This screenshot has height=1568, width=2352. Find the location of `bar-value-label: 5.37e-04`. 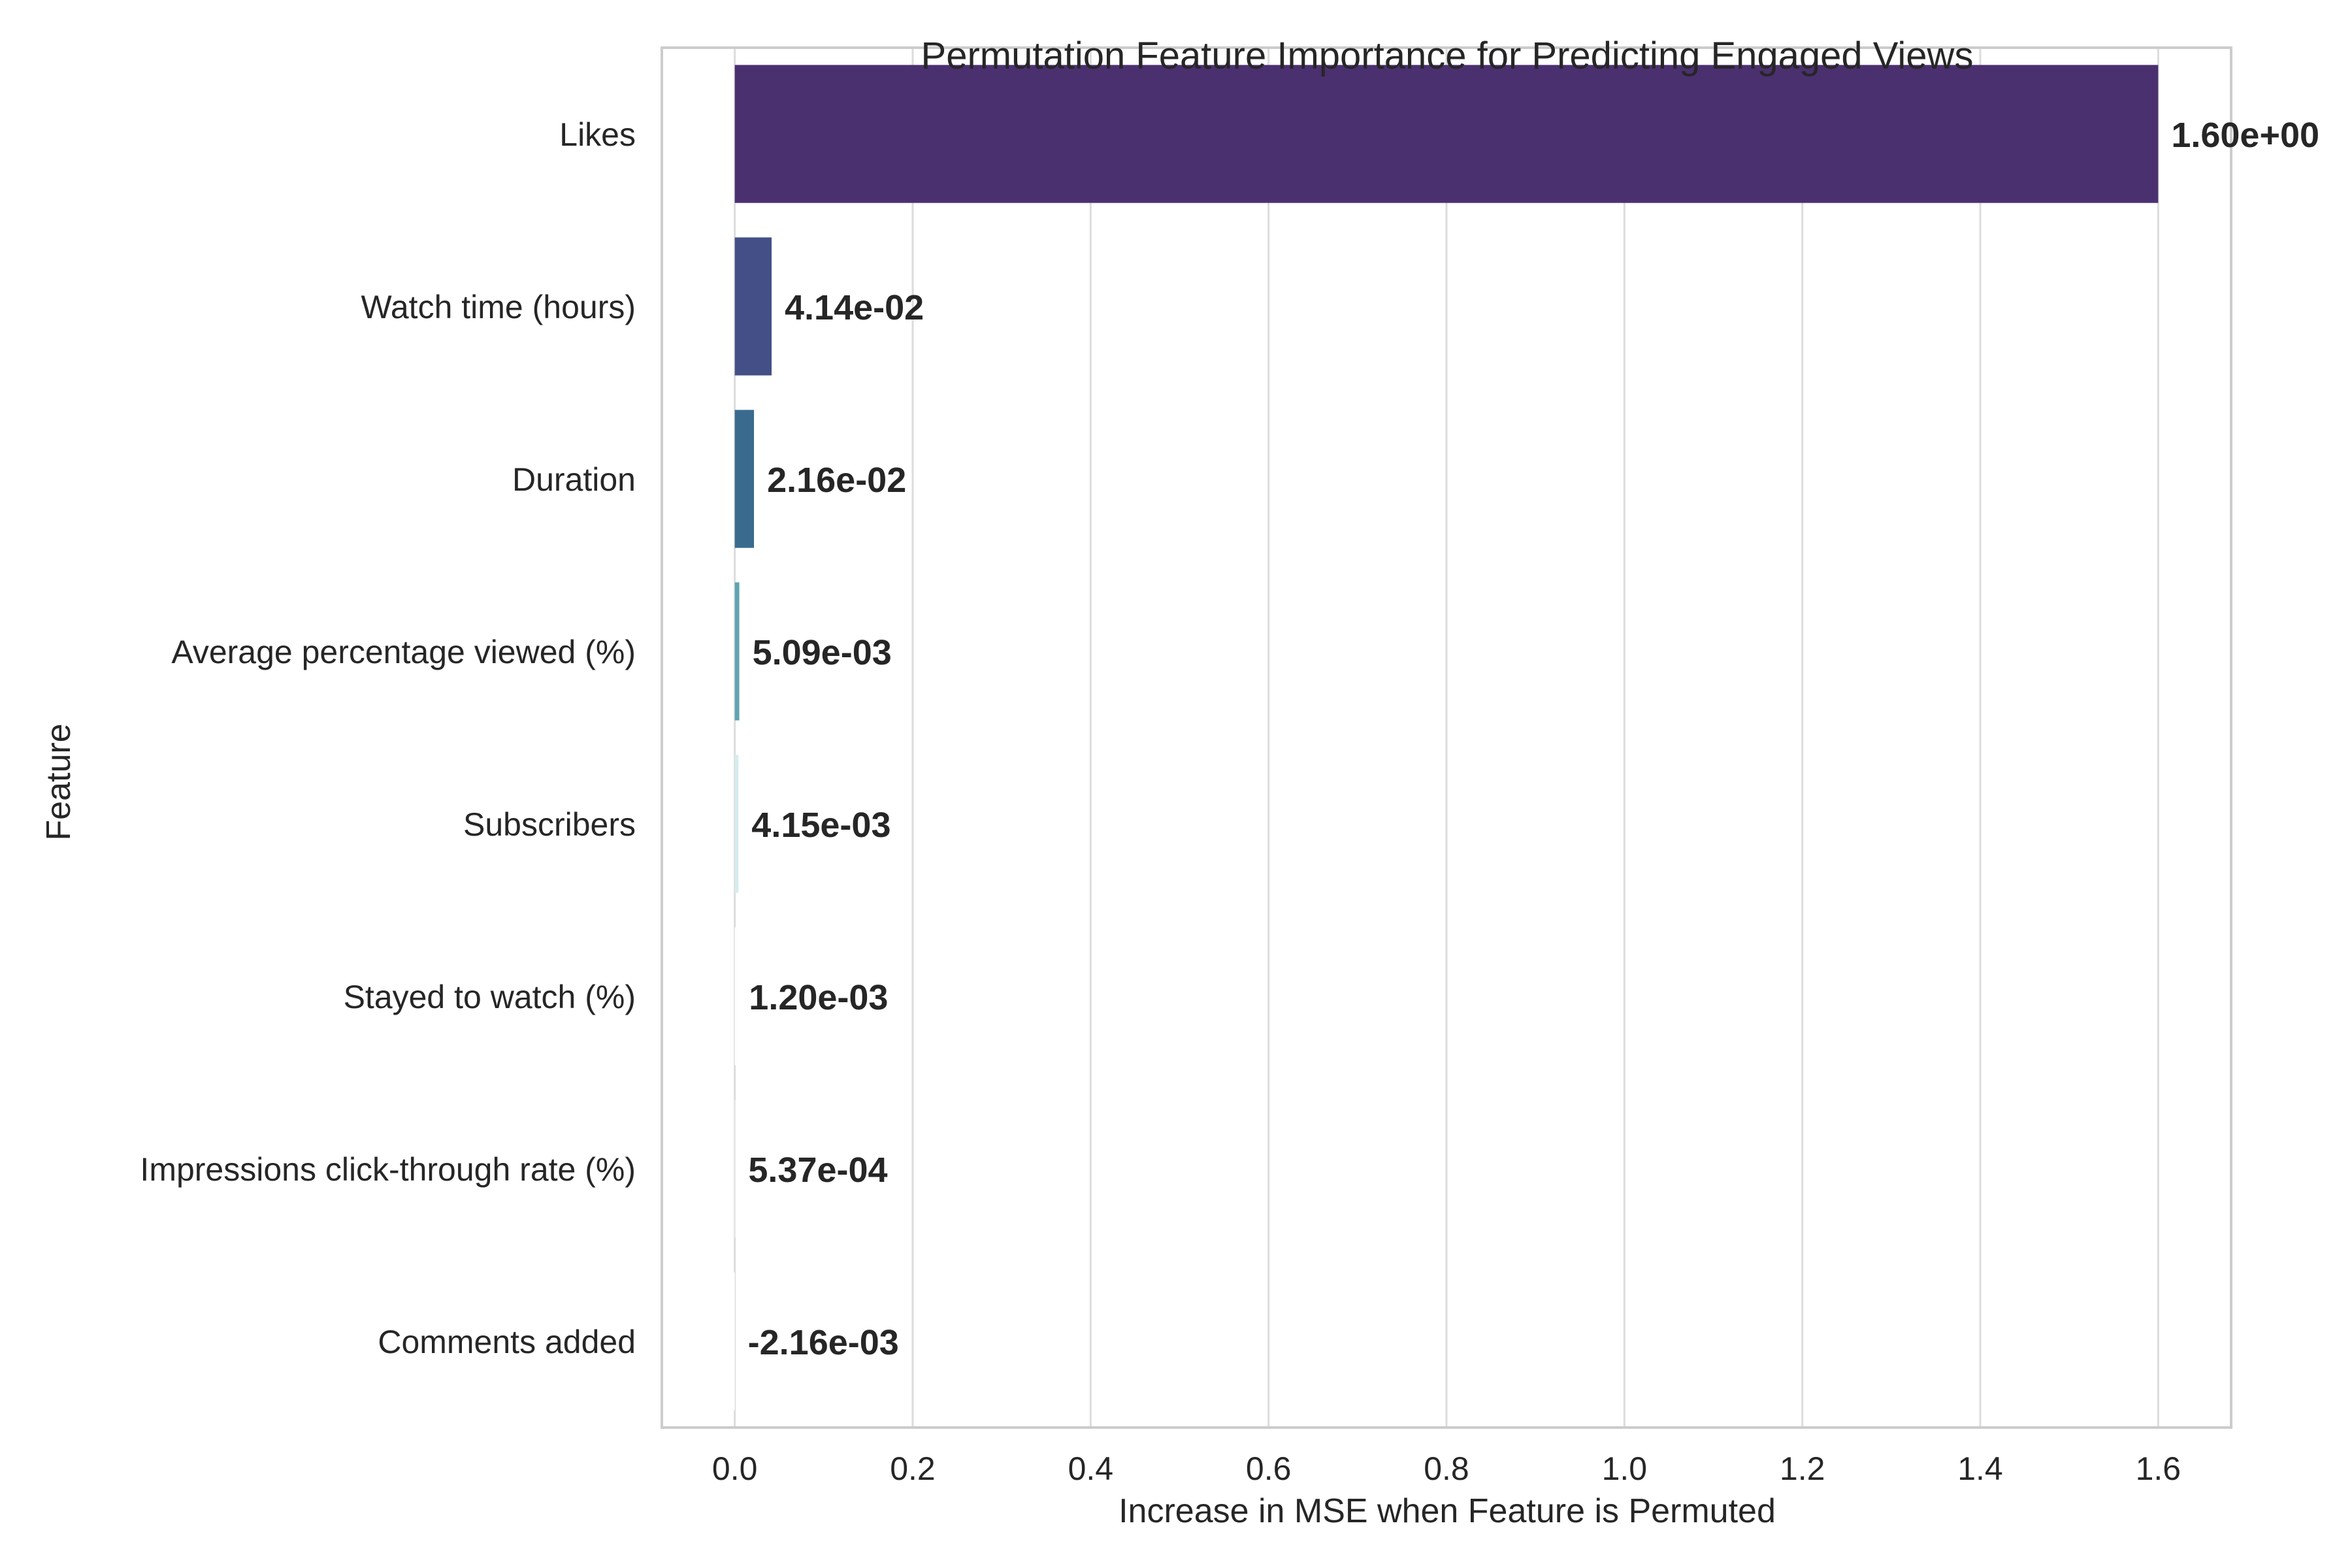

bar-value-label: 5.37e-04 is located at coordinates (817, 1170).